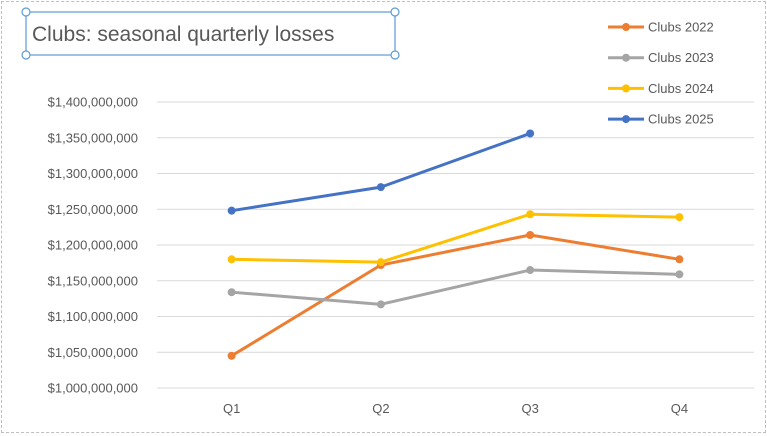 The height and width of the screenshot is (436, 767). What do you see at coordinates (681, 119) in the screenshot?
I see `legend-label: Clubs 2025` at bounding box center [681, 119].